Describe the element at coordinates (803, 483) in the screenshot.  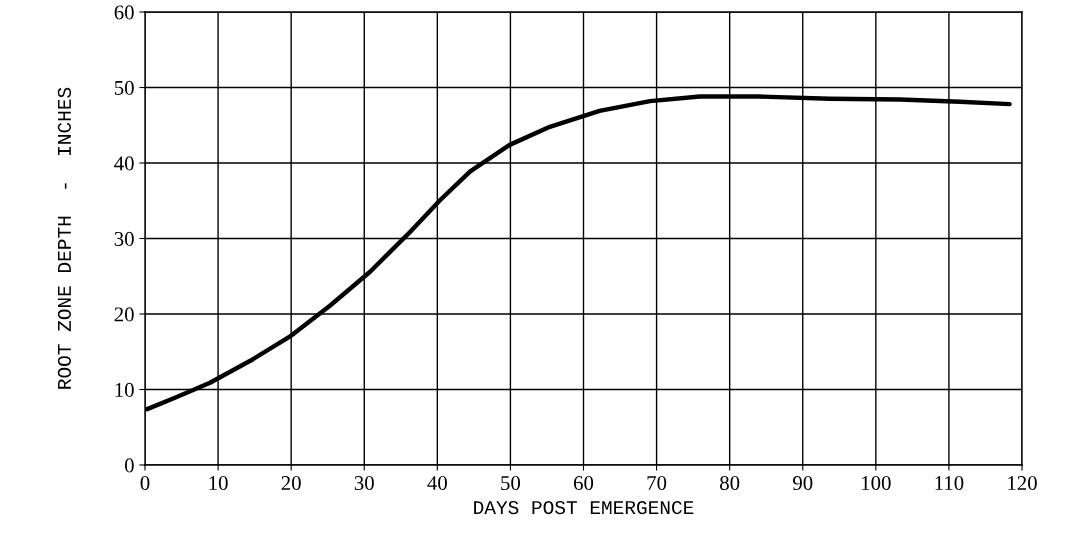
I see `x-tick-label: 90` at that location.